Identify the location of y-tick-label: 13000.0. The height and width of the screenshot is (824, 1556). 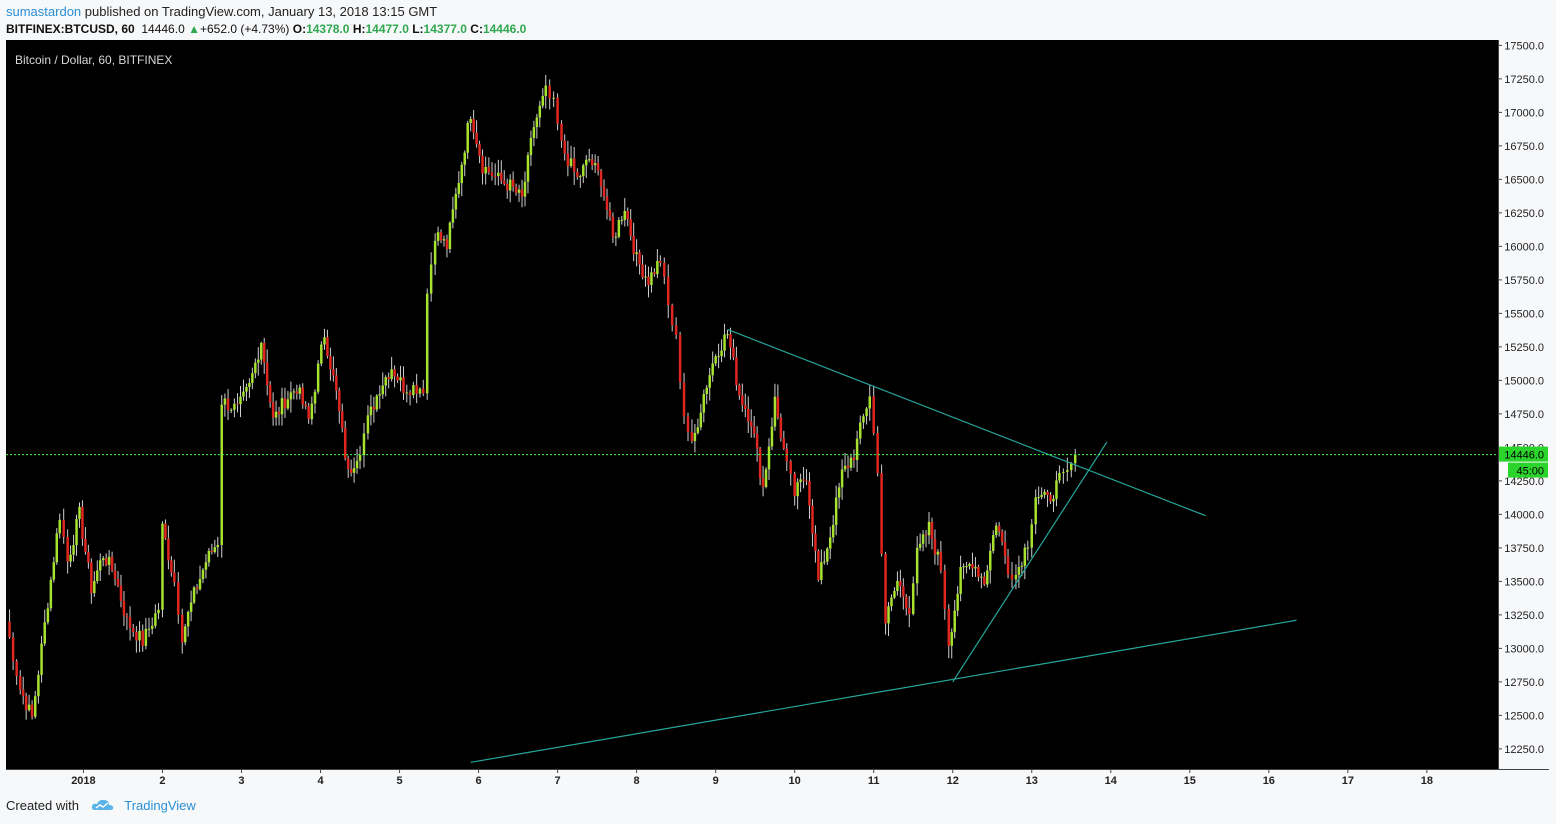
(1524, 649).